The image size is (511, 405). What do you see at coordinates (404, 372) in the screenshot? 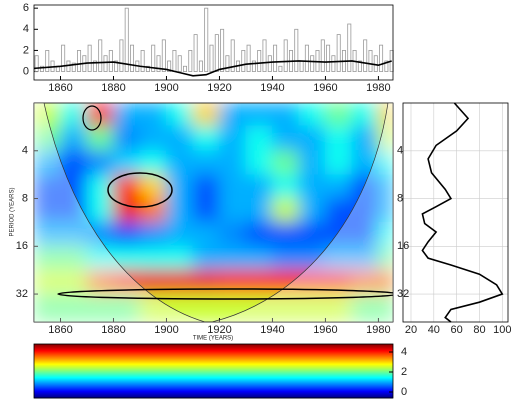
I see `colorbar-tick-label: 2` at bounding box center [404, 372].